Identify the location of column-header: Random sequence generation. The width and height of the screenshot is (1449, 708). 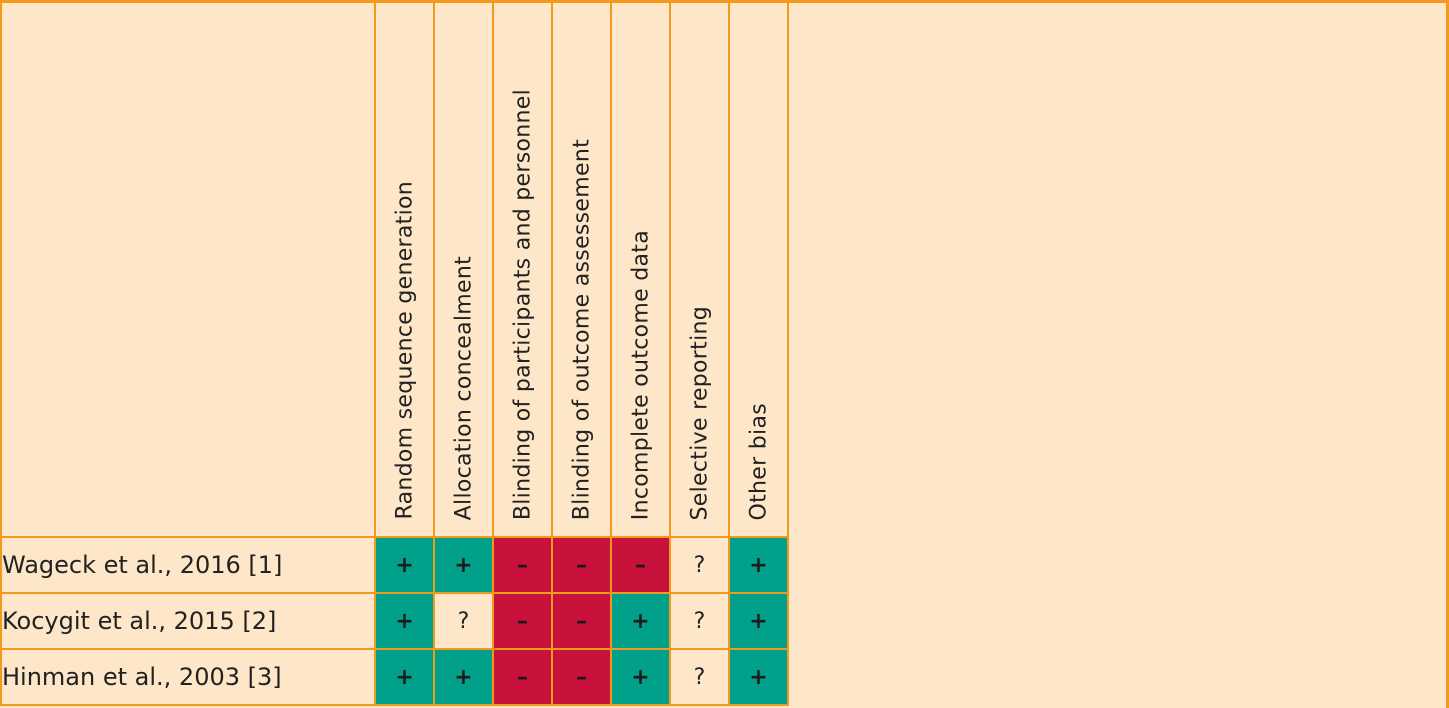
(404, 269).